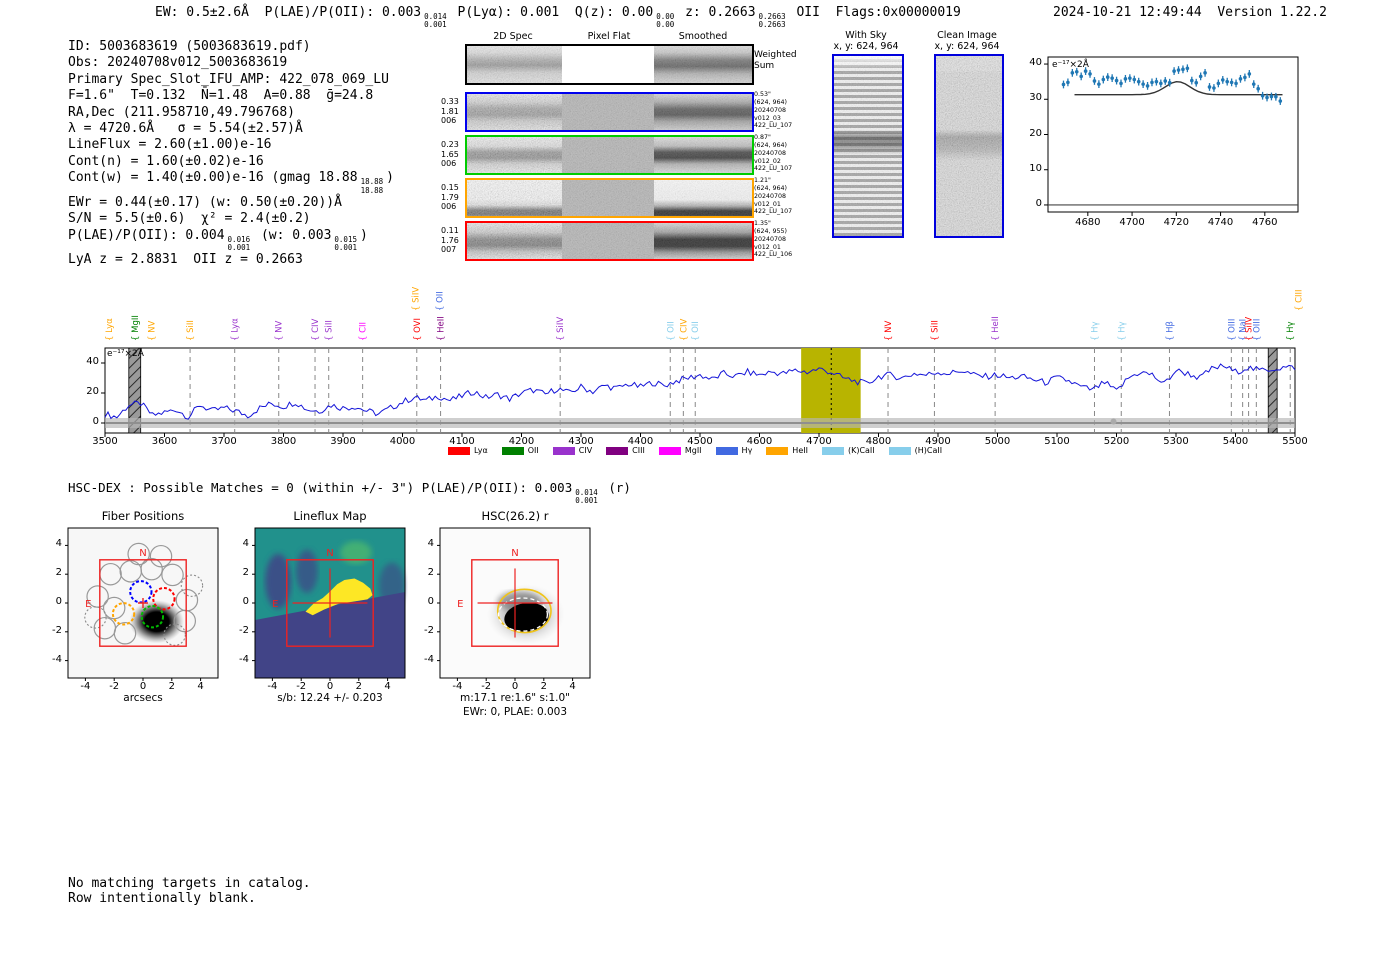 The image size is (1400, 953). I want to click on emission-line-label: { SiII, so click(330, 330).